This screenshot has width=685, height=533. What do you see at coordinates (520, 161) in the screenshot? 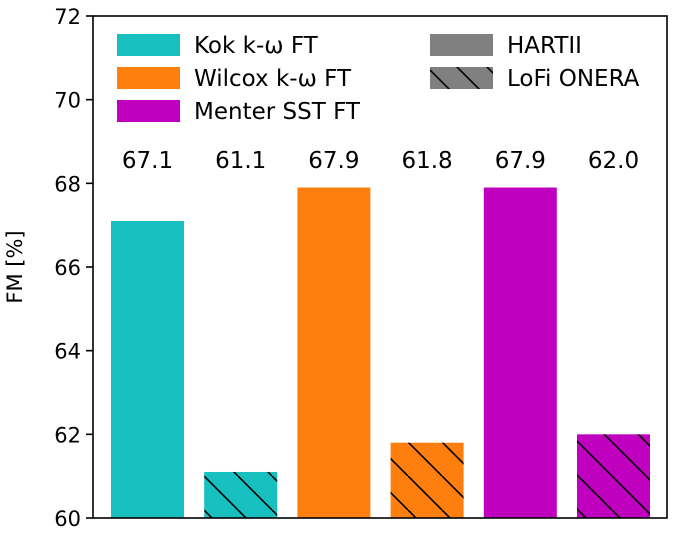
I see `data-label-5: 67.9` at bounding box center [520, 161].